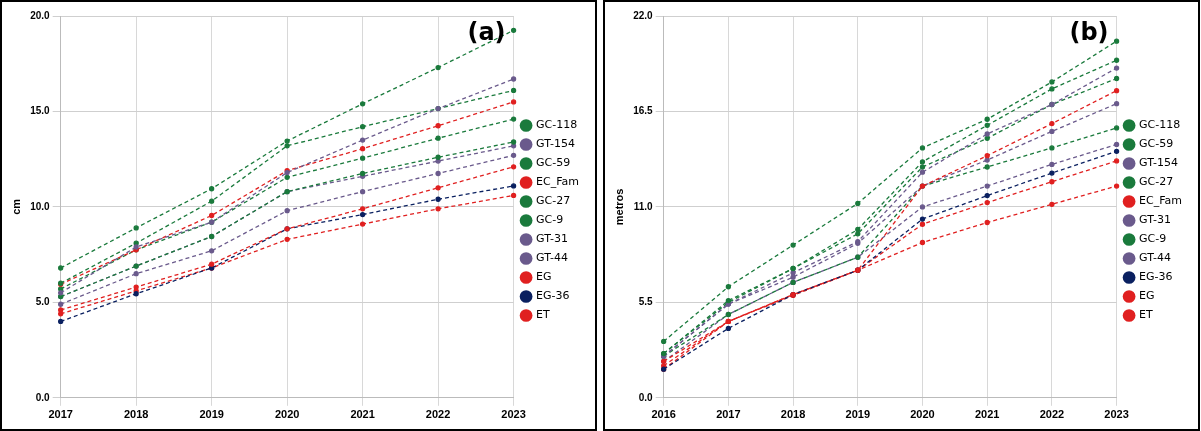 Image resolution: width=1201 pixels, height=431 pixels. I want to click on y-axis-title: metros, so click(618, 207).